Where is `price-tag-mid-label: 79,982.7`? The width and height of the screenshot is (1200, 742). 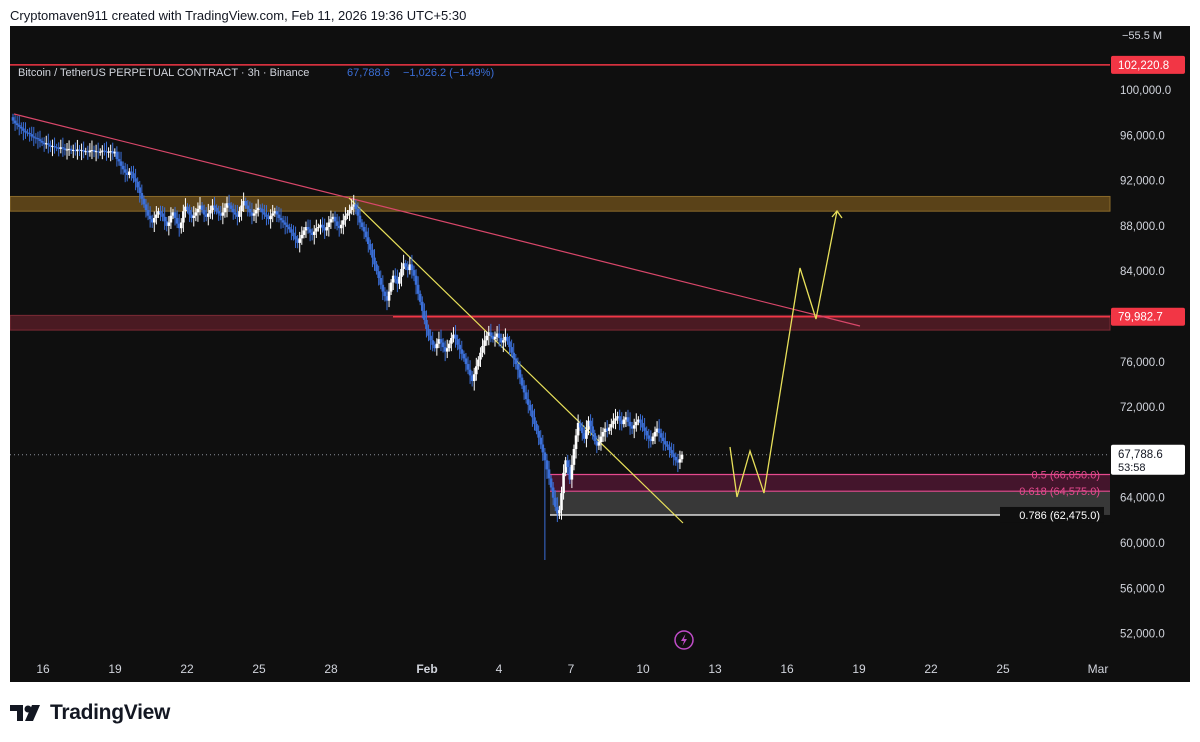
price-tag-mid-label: 79,982.7 is located at coordinates (1140, 318).